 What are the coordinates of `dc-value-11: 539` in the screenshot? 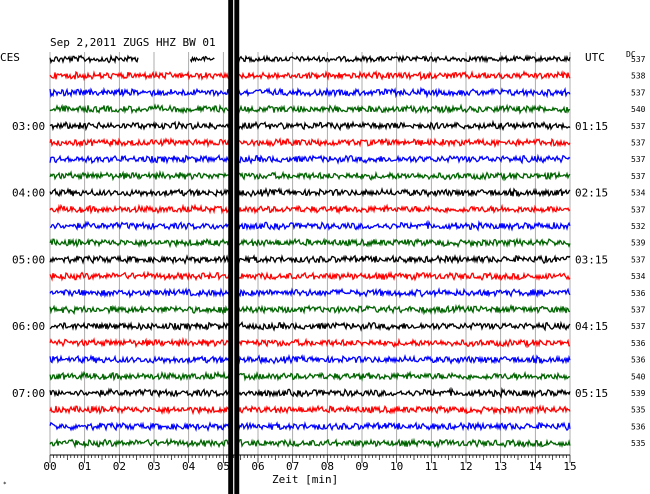 It's located at (638, 243).